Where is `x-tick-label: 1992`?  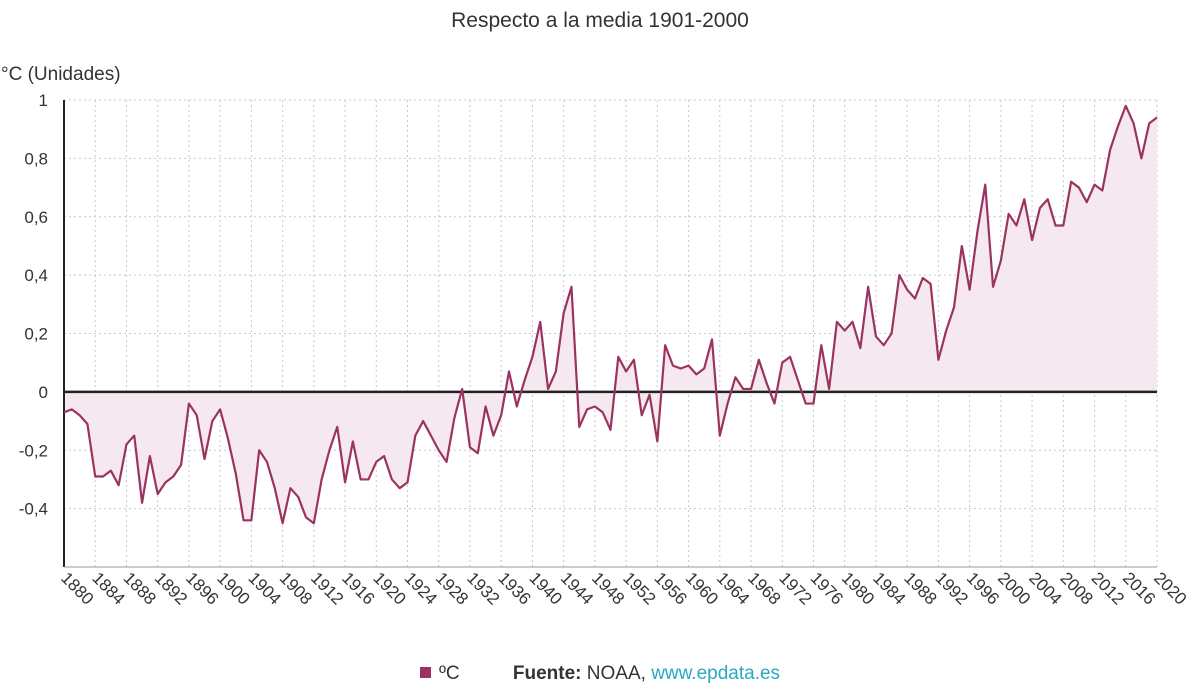
x-tick-label: 1992 is located at coordinates (952, 588).